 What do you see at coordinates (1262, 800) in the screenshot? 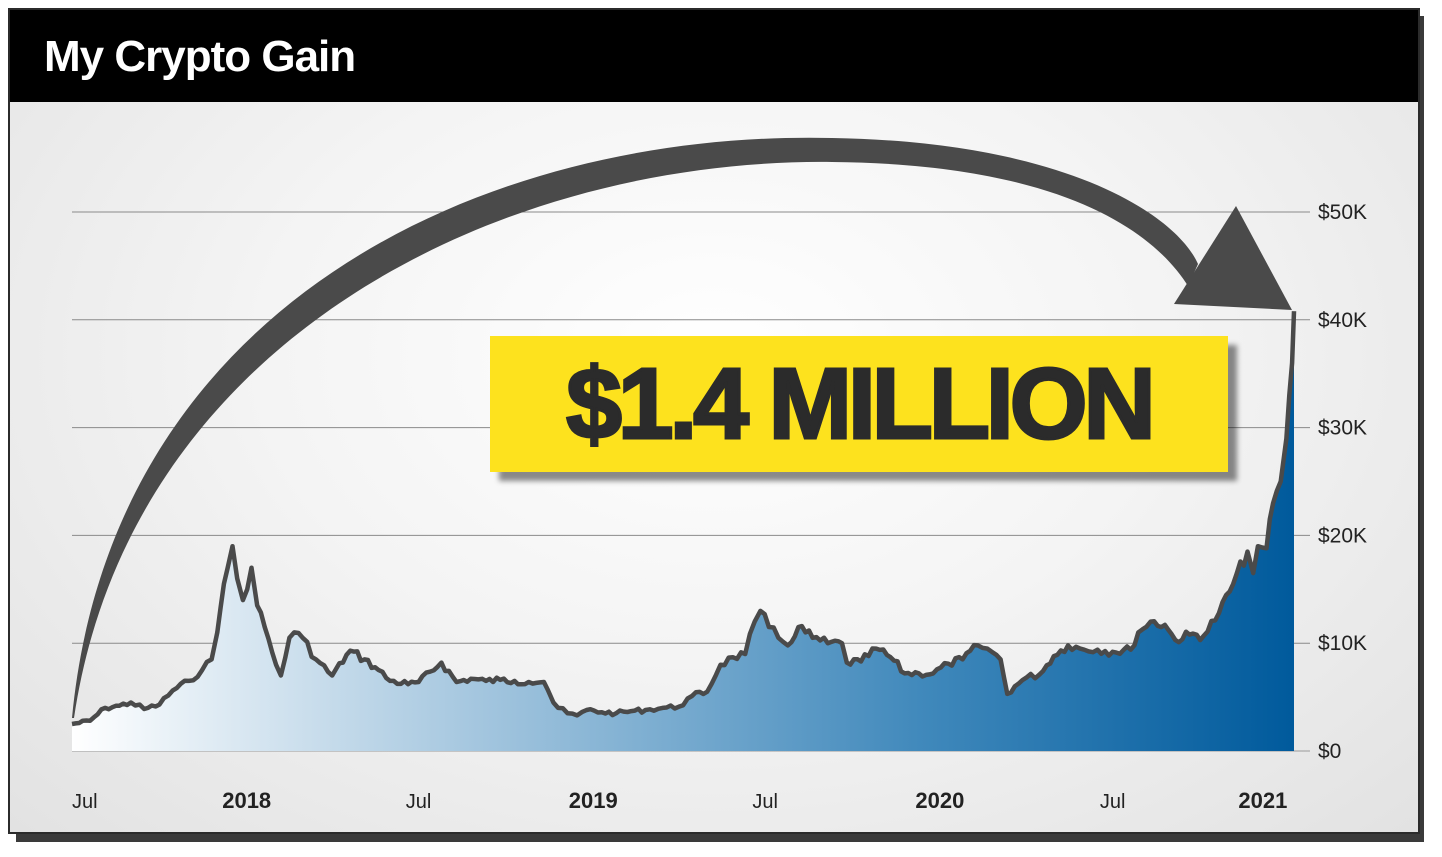
I see `x-tick-label: 2021` at bounding box center [1262, 800].